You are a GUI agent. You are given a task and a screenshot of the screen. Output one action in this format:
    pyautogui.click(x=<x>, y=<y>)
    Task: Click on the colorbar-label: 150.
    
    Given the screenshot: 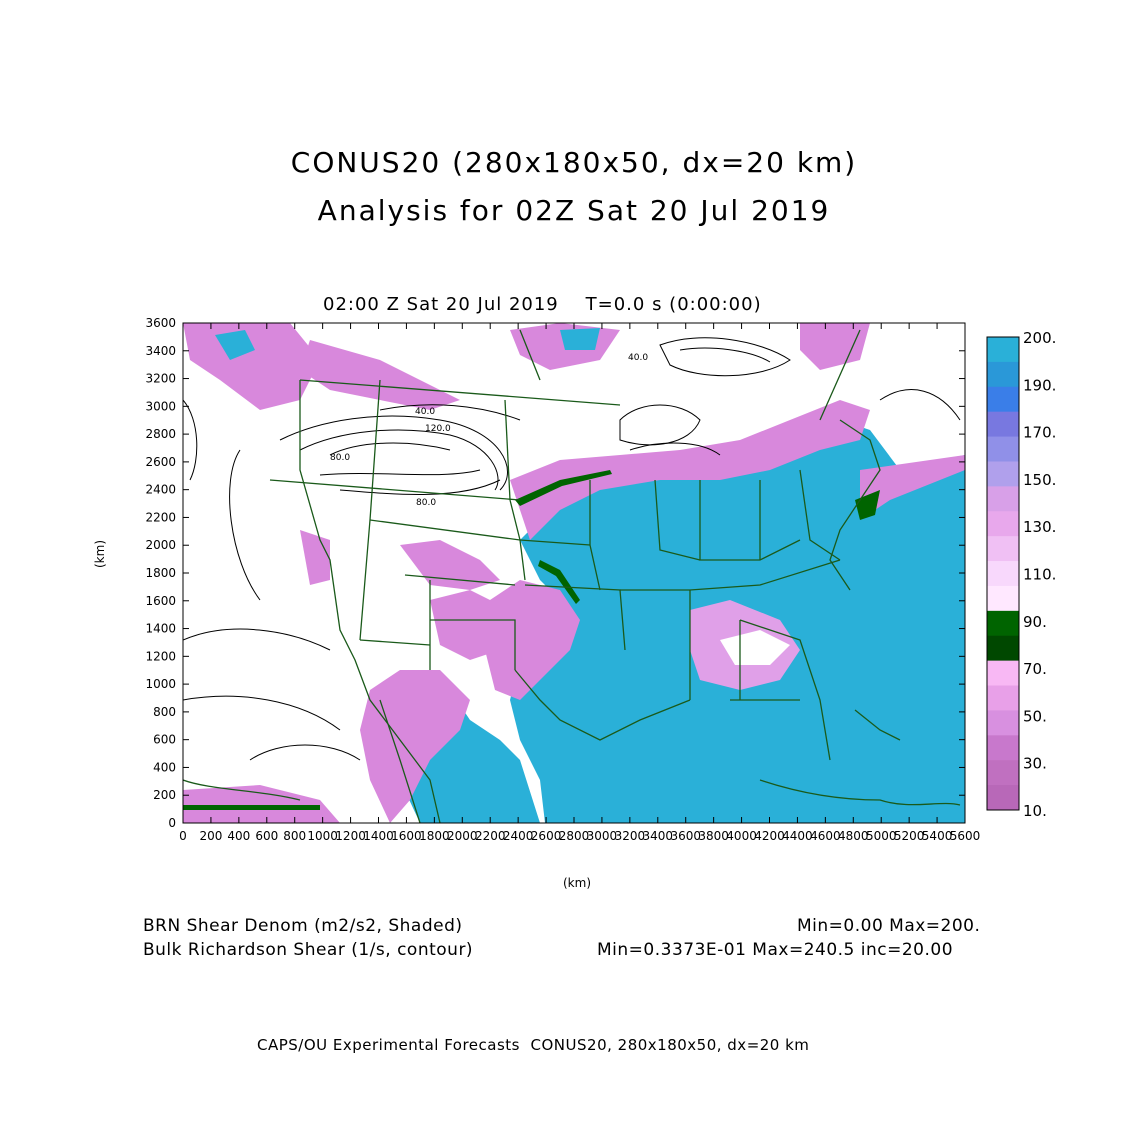 What is the action you would take?
    pyautogui.click(x=1039, y=480)
    